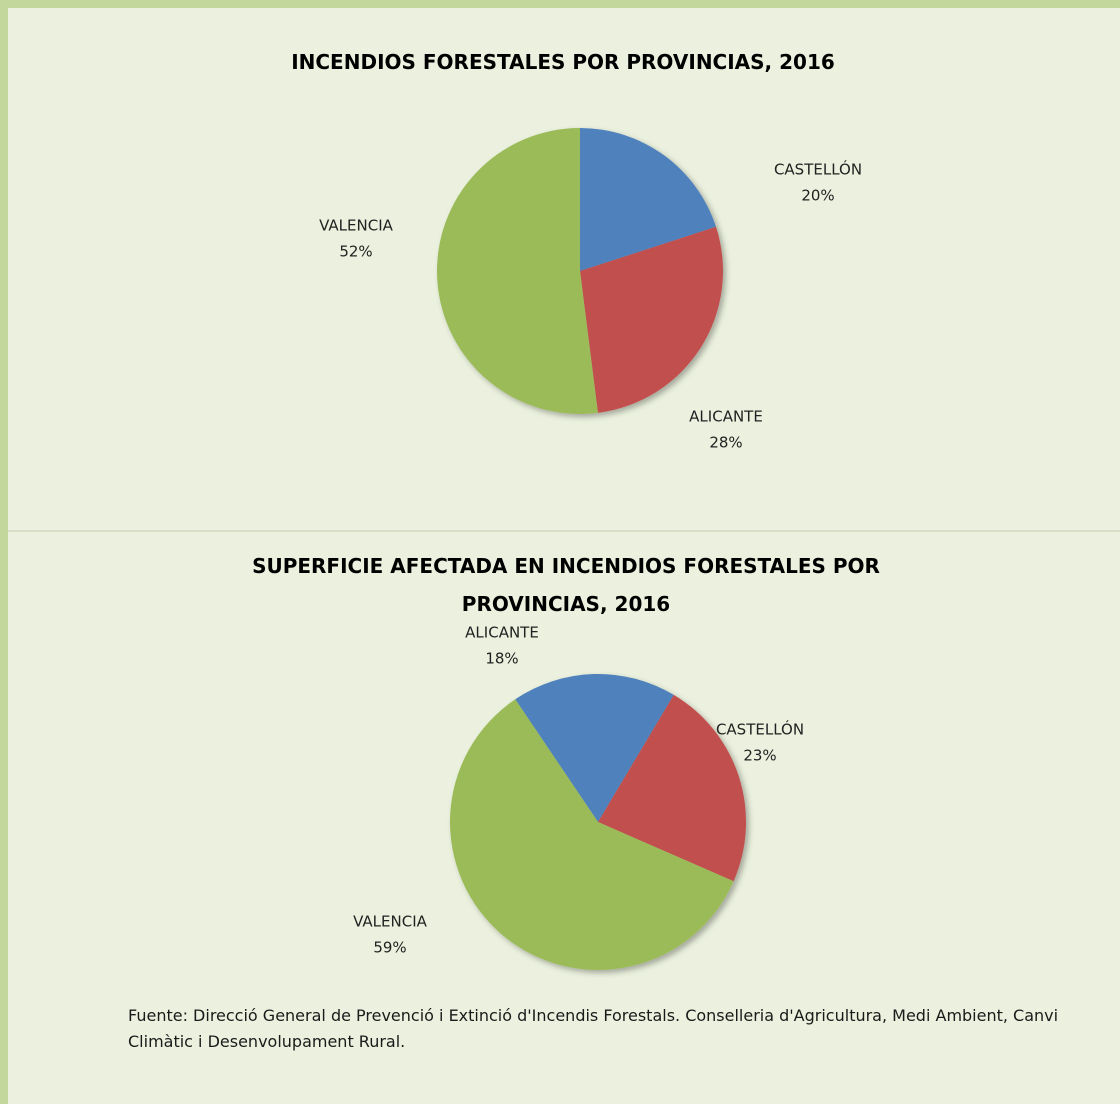 The width and height of the screenshot is (1120, 1104). I want to click on slice-value-label: 20%, so click(817, 196).